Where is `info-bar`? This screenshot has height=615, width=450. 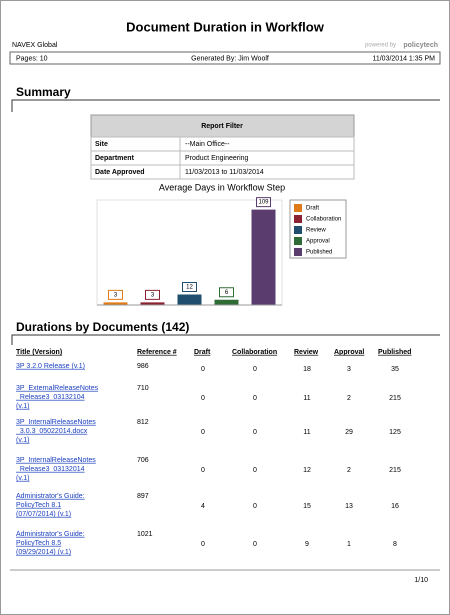
info-bar is located at coordinates (225, 58).